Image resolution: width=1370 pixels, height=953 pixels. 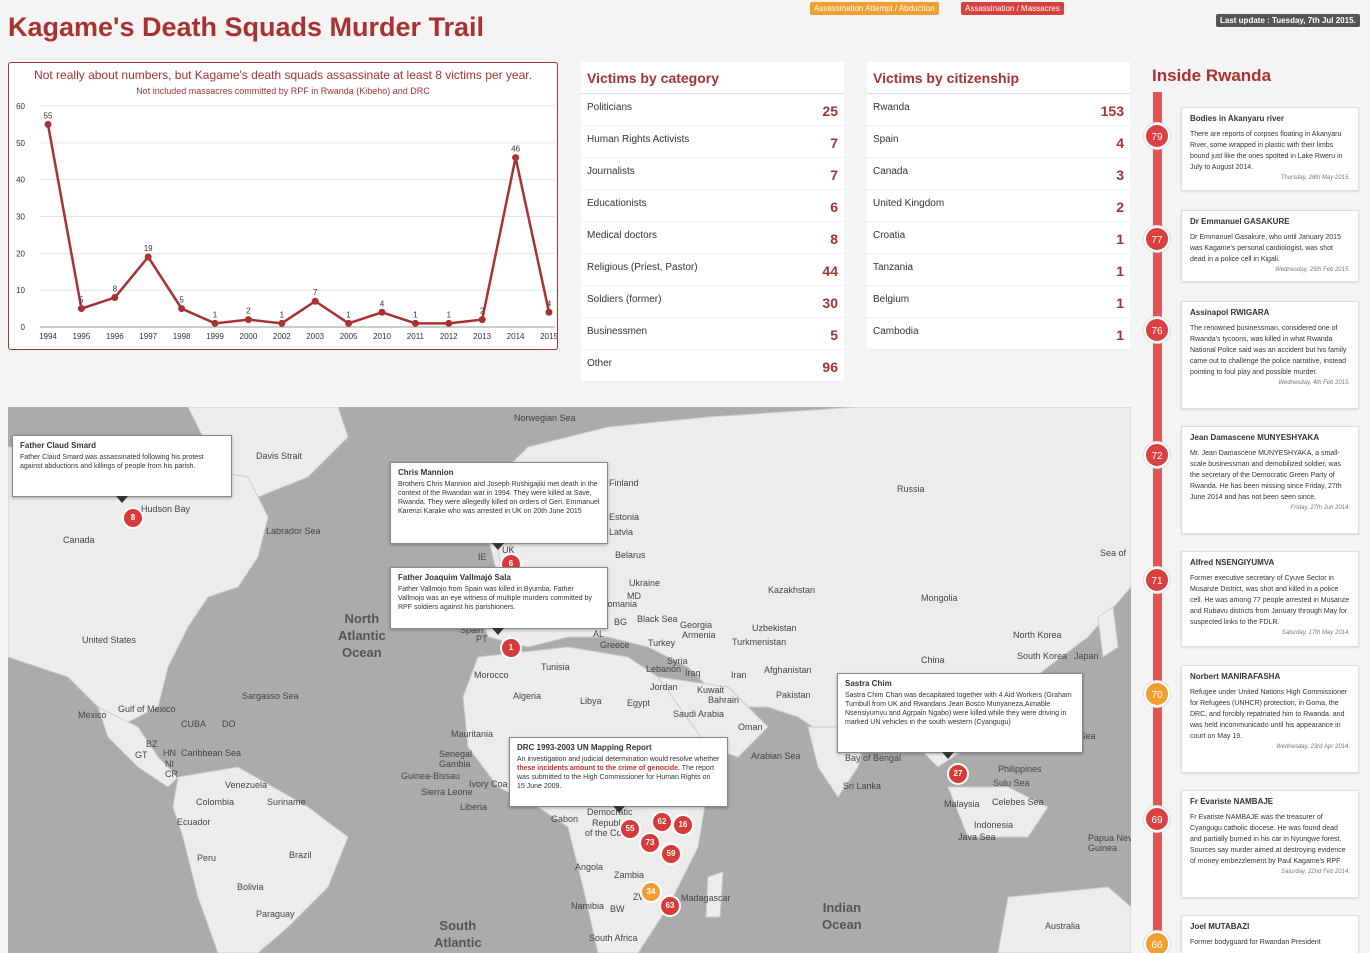 I want to click on map-marker: 34, so click(x=651, y=892).